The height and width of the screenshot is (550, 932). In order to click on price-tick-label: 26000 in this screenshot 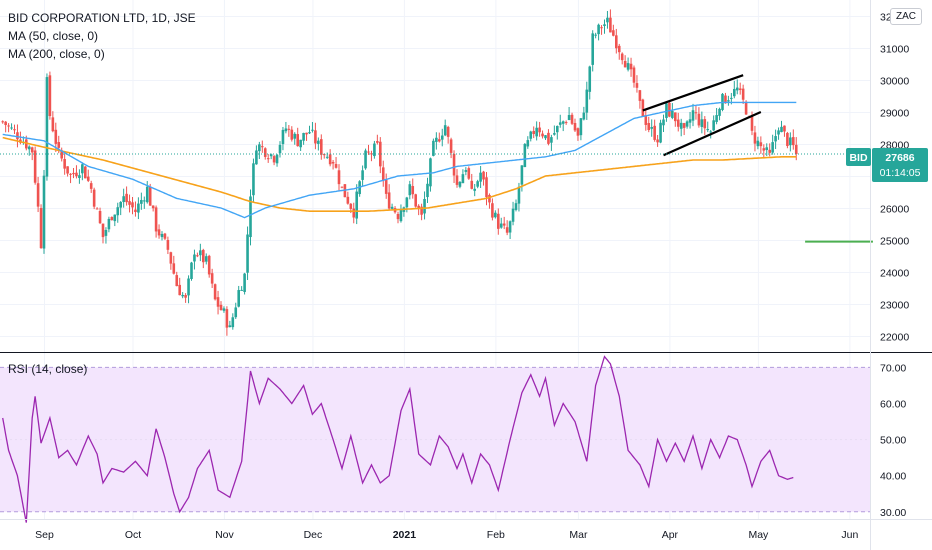, I will do `click(894, 210)`.